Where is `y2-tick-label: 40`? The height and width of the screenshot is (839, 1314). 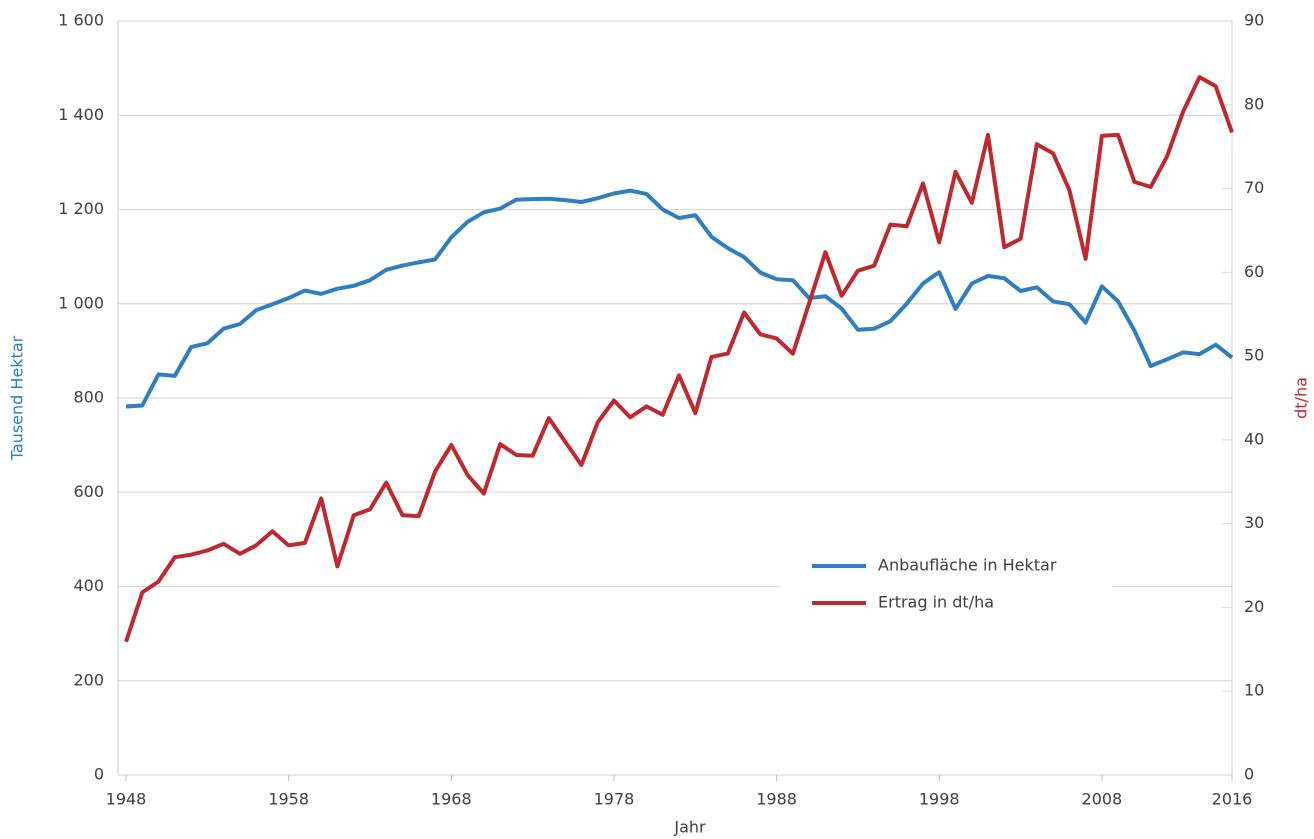
y2-tick-label: 40 is located at coordinates (1254, 438).